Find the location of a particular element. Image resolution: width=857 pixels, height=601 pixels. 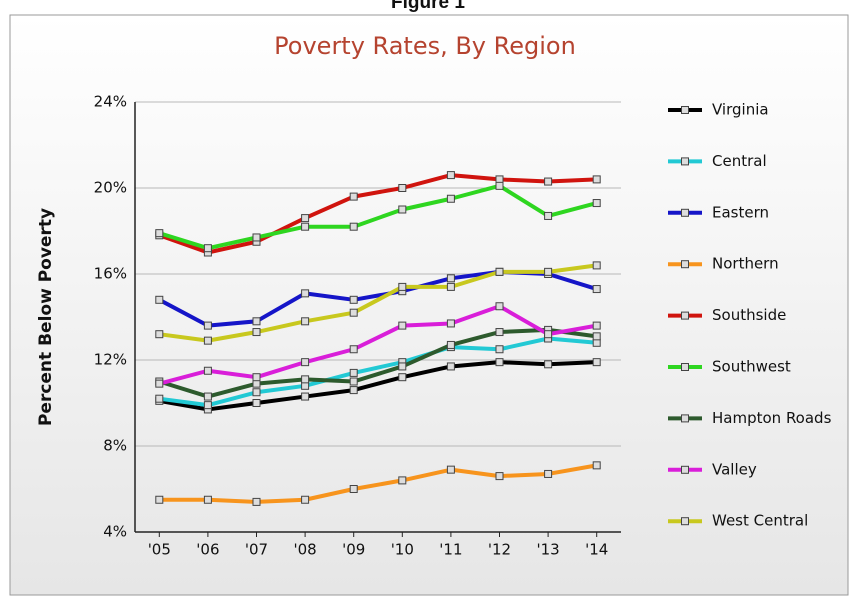

y-axis-label: Percent Below Poverty is located at coordinates (46, 317).